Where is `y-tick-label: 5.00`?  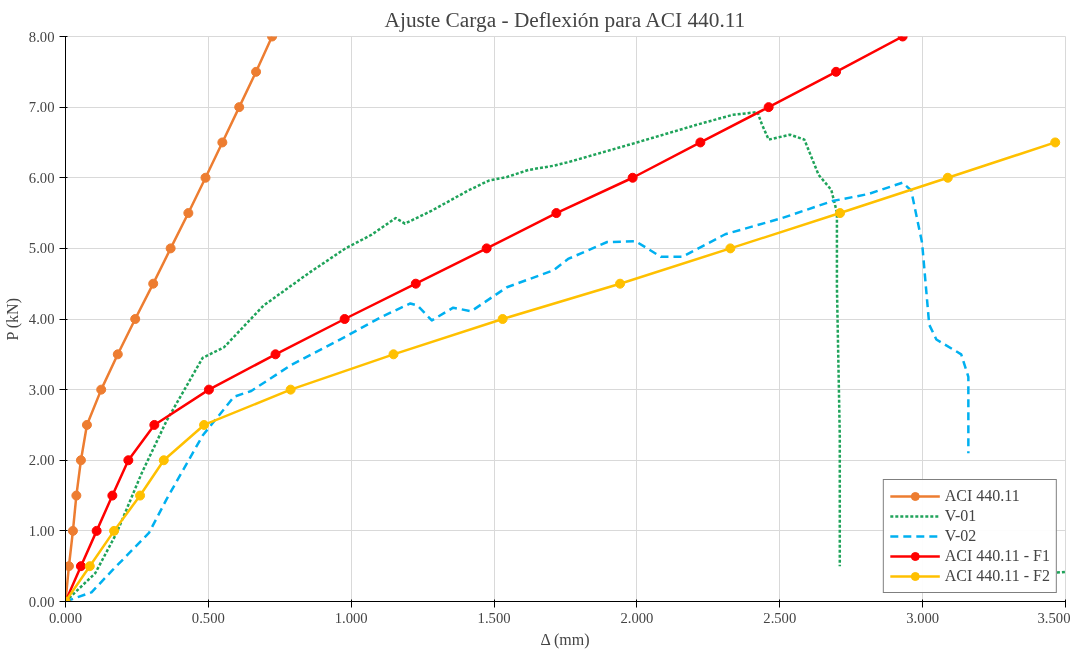
y-tick-label: 5.00 is located at coordinates (41, 248).